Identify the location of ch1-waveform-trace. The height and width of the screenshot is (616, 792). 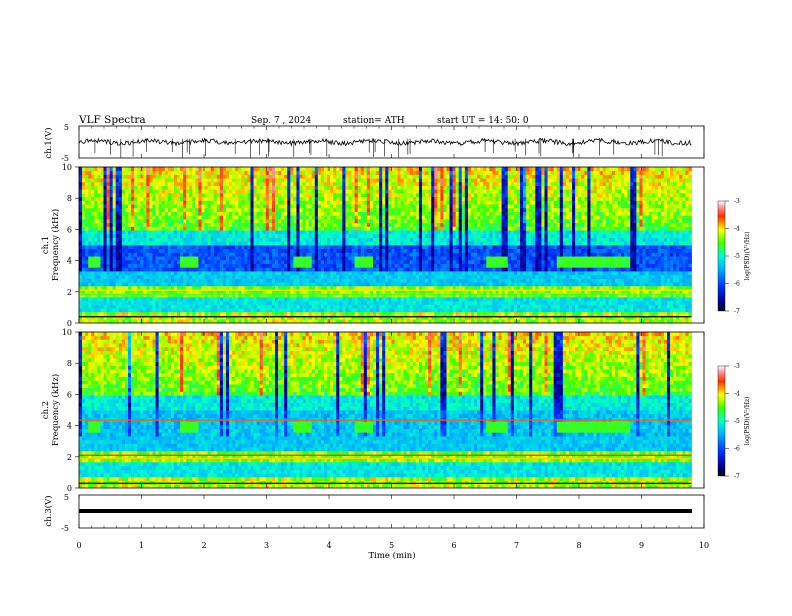
(385, 148).